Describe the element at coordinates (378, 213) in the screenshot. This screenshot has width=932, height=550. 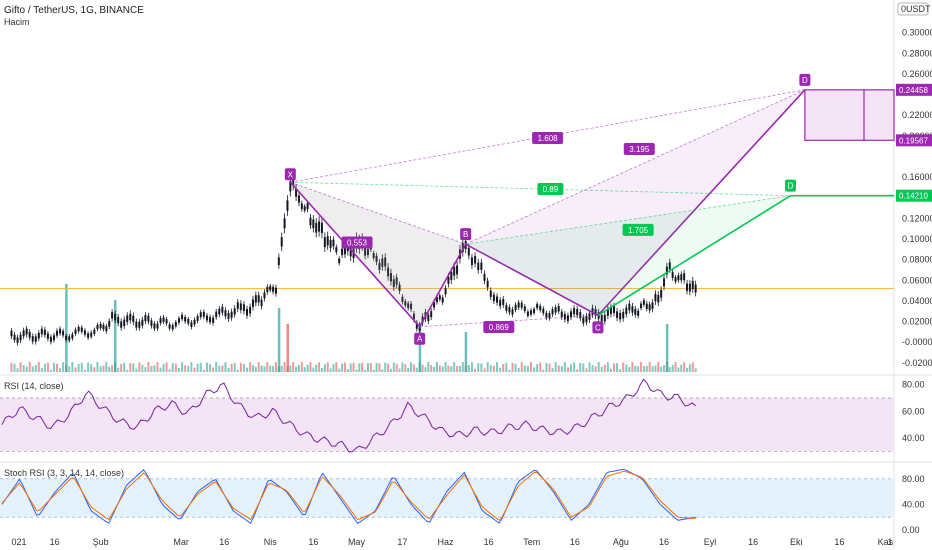
I see `xb-connector` at that location.